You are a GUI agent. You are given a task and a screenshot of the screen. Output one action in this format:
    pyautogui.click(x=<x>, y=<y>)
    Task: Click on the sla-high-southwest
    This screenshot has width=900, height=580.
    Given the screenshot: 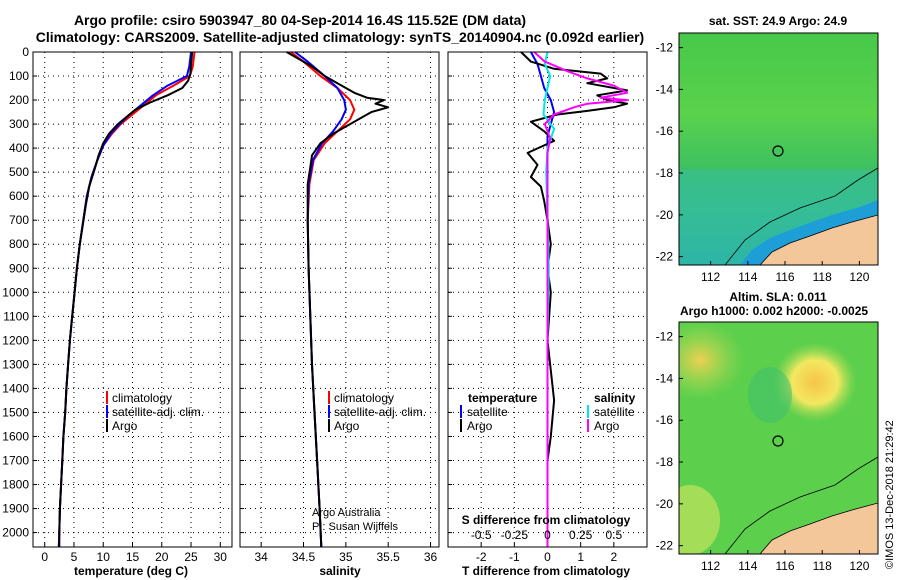 What is the action you would take?
    pyautogui.click(x=699, y=519)
    